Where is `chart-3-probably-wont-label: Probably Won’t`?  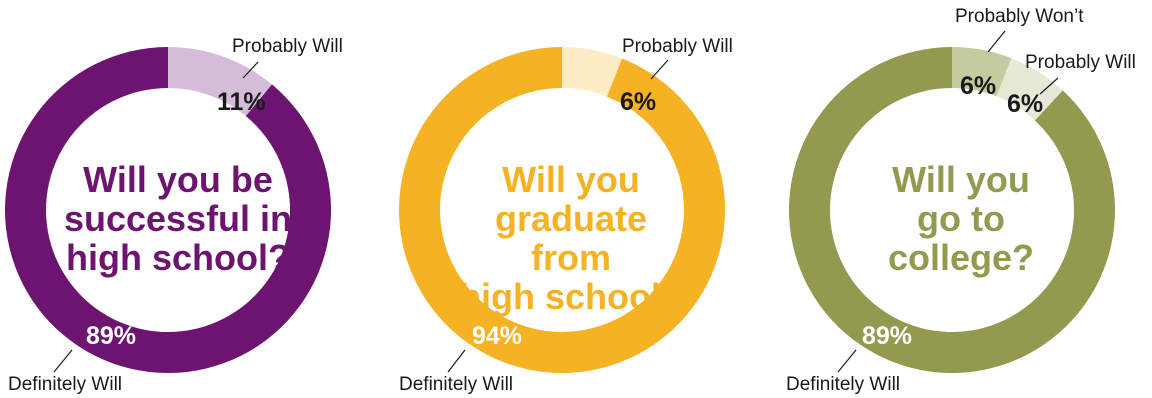
chart-3-probably-wont-label: Probably Won’t is located at coordinates (1019, 16).